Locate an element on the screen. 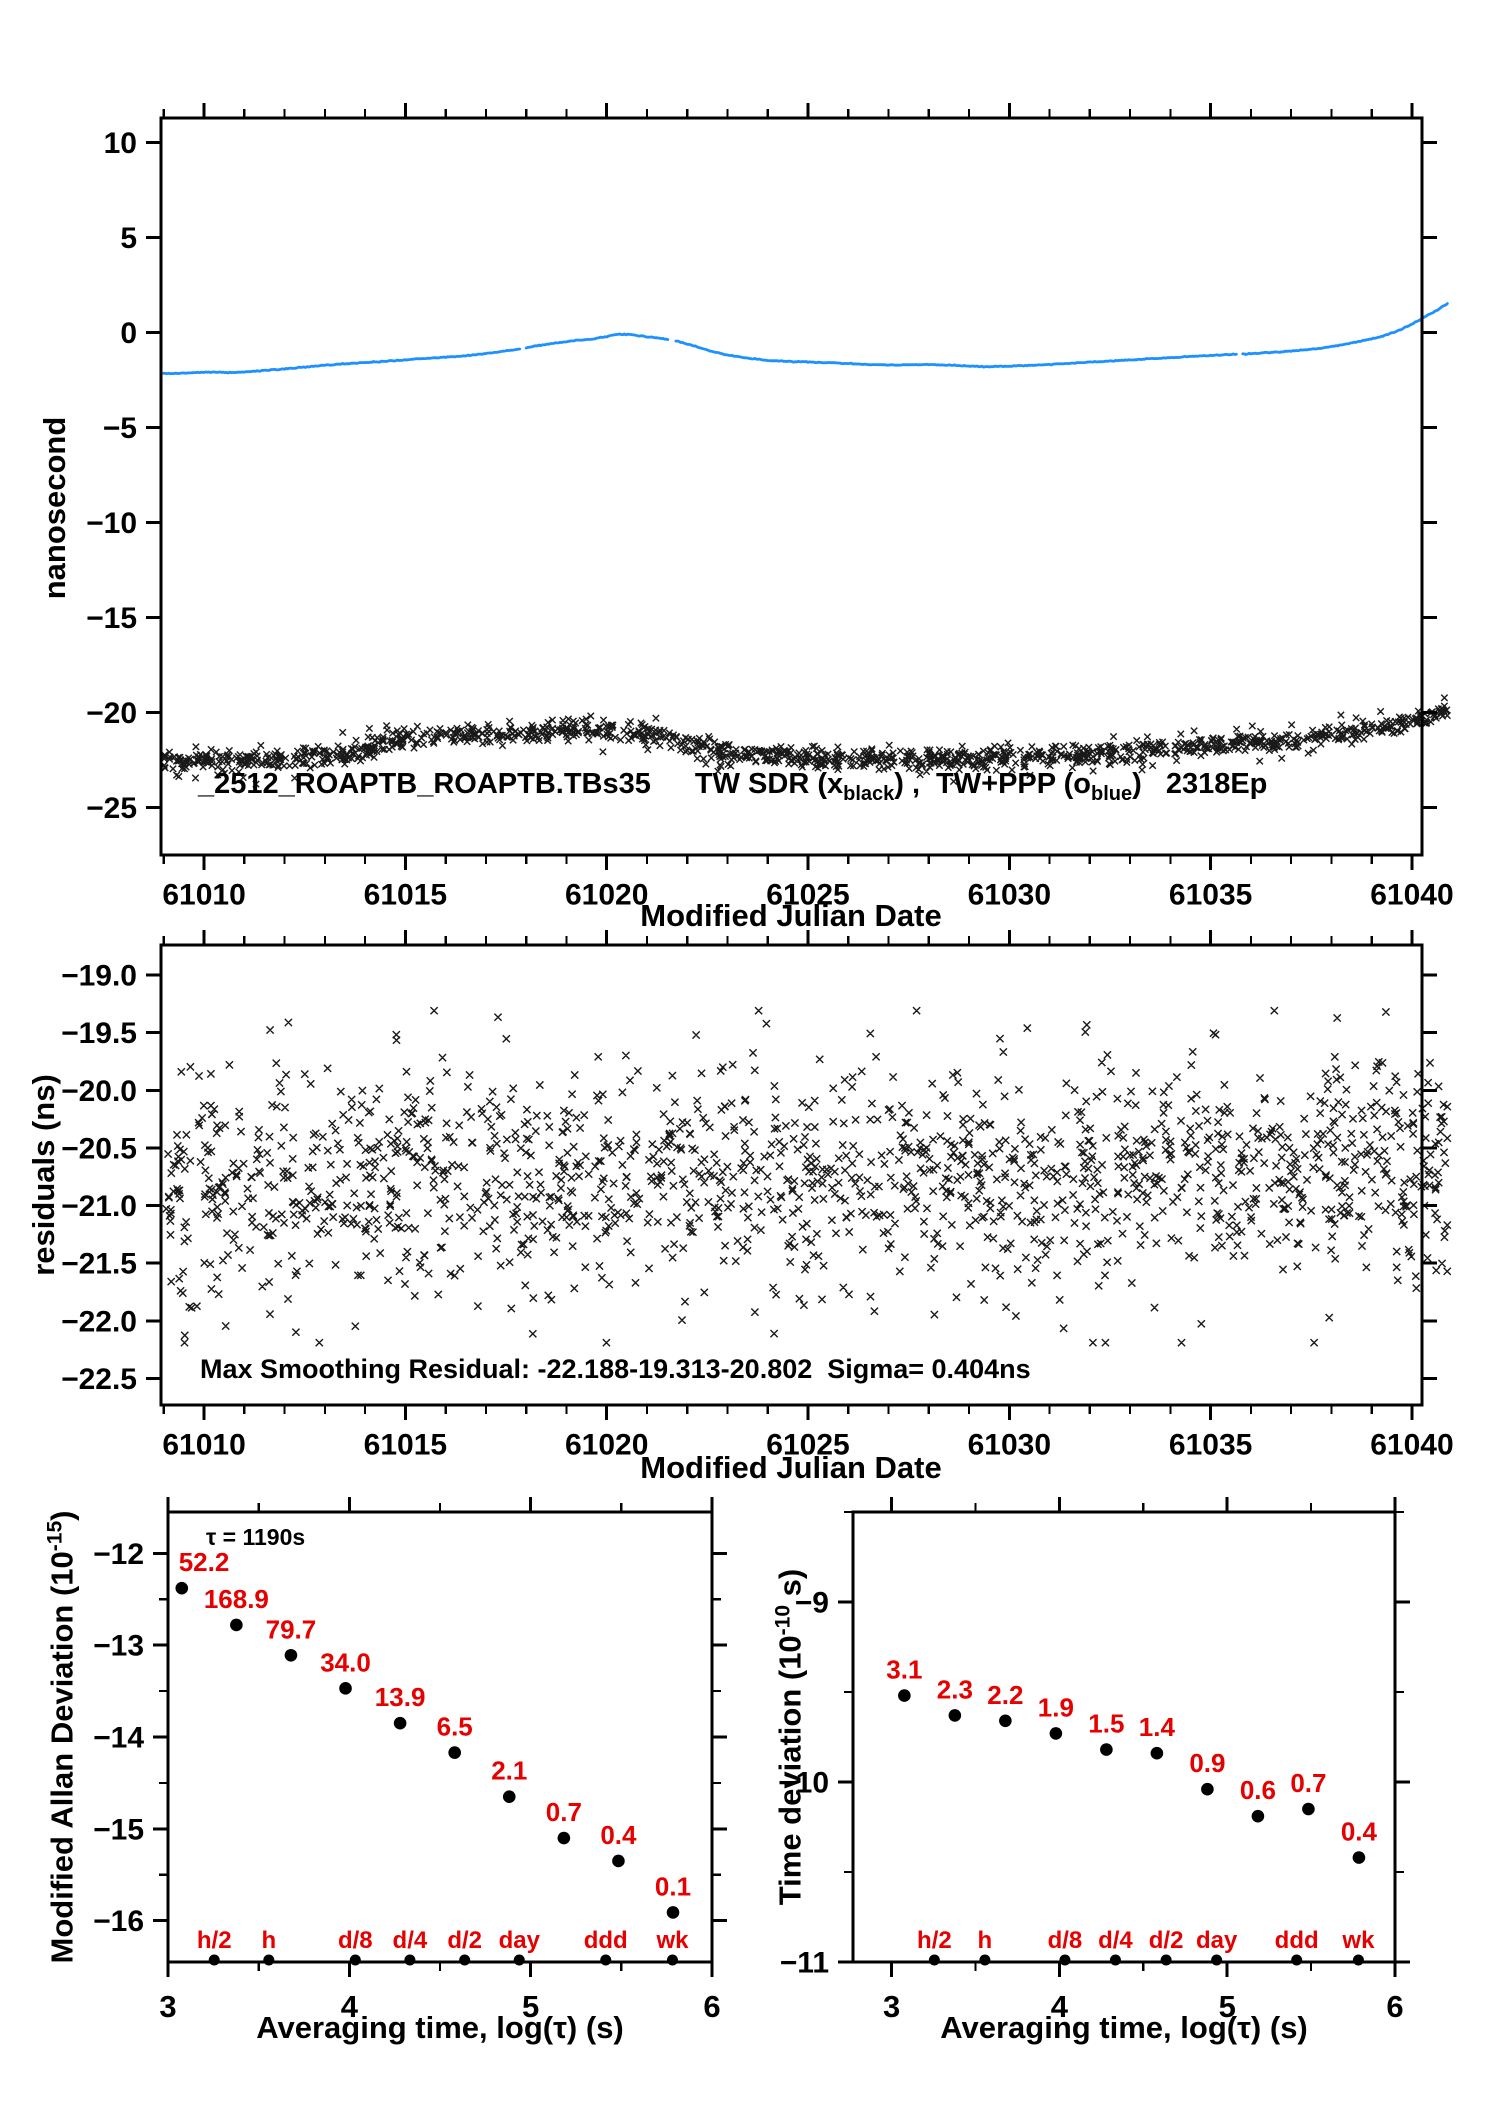  mdev-x-axis-label: Averaging time, log(τ) (s) is located at coordinates (440, 2028).